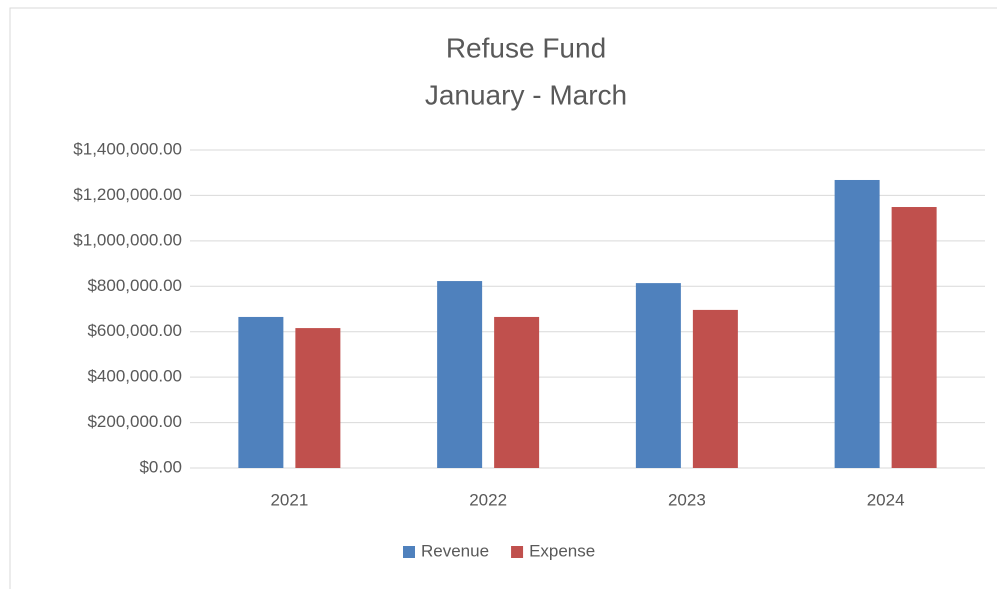  Describe the element at coordinates (488, 499) in the screenshot. I see `x-tick-label: 2022` at that location.